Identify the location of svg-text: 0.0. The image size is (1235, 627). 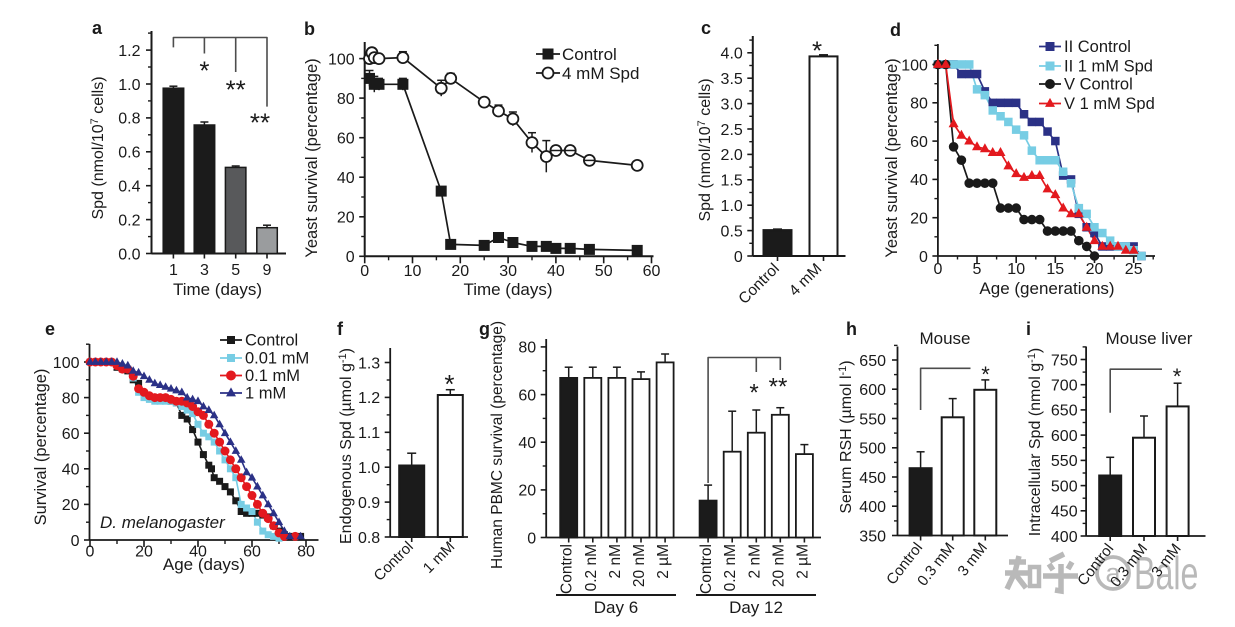
(129, 254).